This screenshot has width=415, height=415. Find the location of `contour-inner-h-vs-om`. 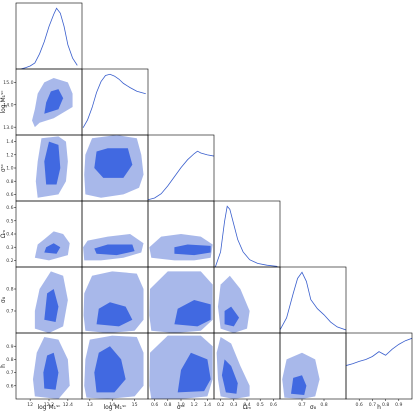

contour-inner-h-vs-om is located at coordinates (229, 376).